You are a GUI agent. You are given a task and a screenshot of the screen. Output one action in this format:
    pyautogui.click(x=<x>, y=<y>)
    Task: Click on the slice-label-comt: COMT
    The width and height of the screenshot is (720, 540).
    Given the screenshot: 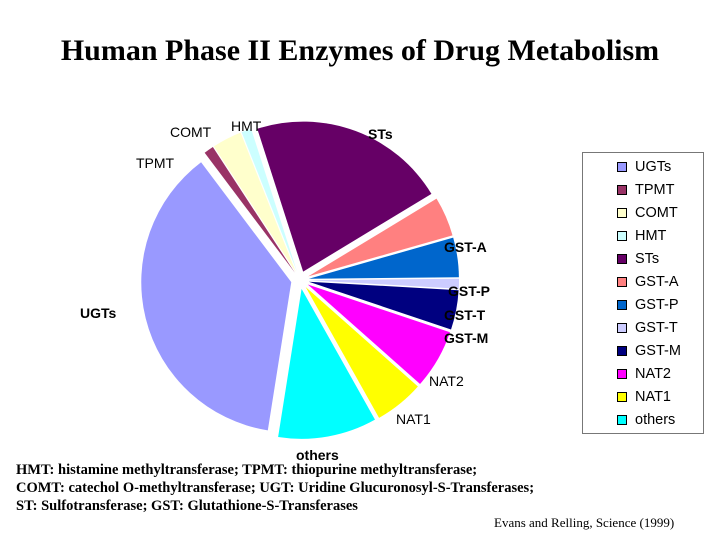 What is the action you would take?
    pyautogui.click(x=191, y=132)
    